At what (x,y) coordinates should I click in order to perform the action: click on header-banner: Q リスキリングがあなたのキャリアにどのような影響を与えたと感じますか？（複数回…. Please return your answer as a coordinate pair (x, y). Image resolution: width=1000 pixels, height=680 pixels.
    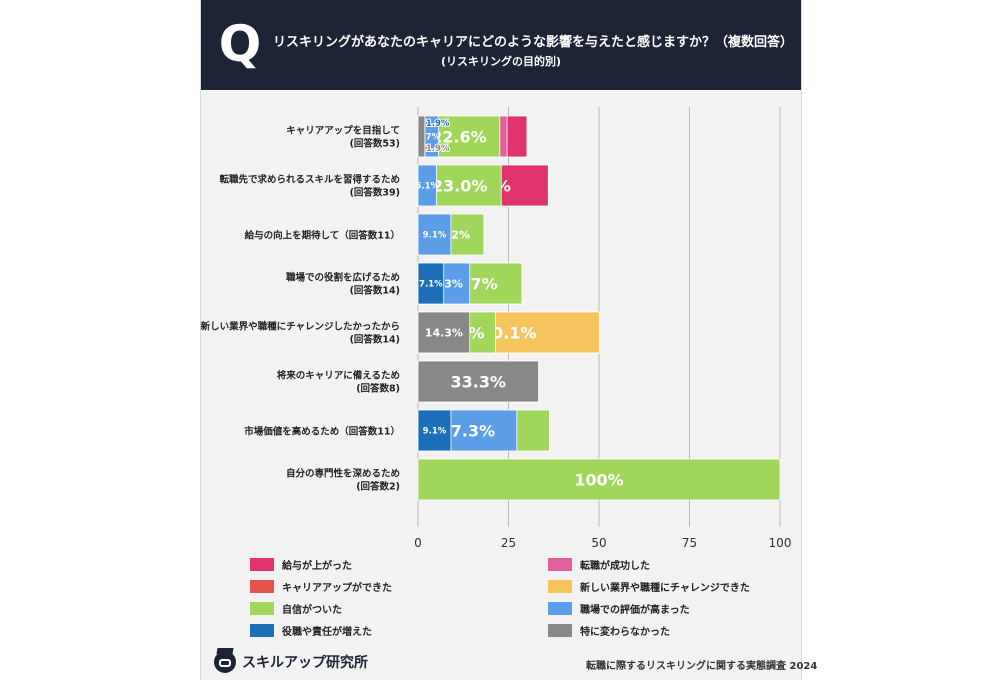
    Looking at the image, I should click on (501, 45).